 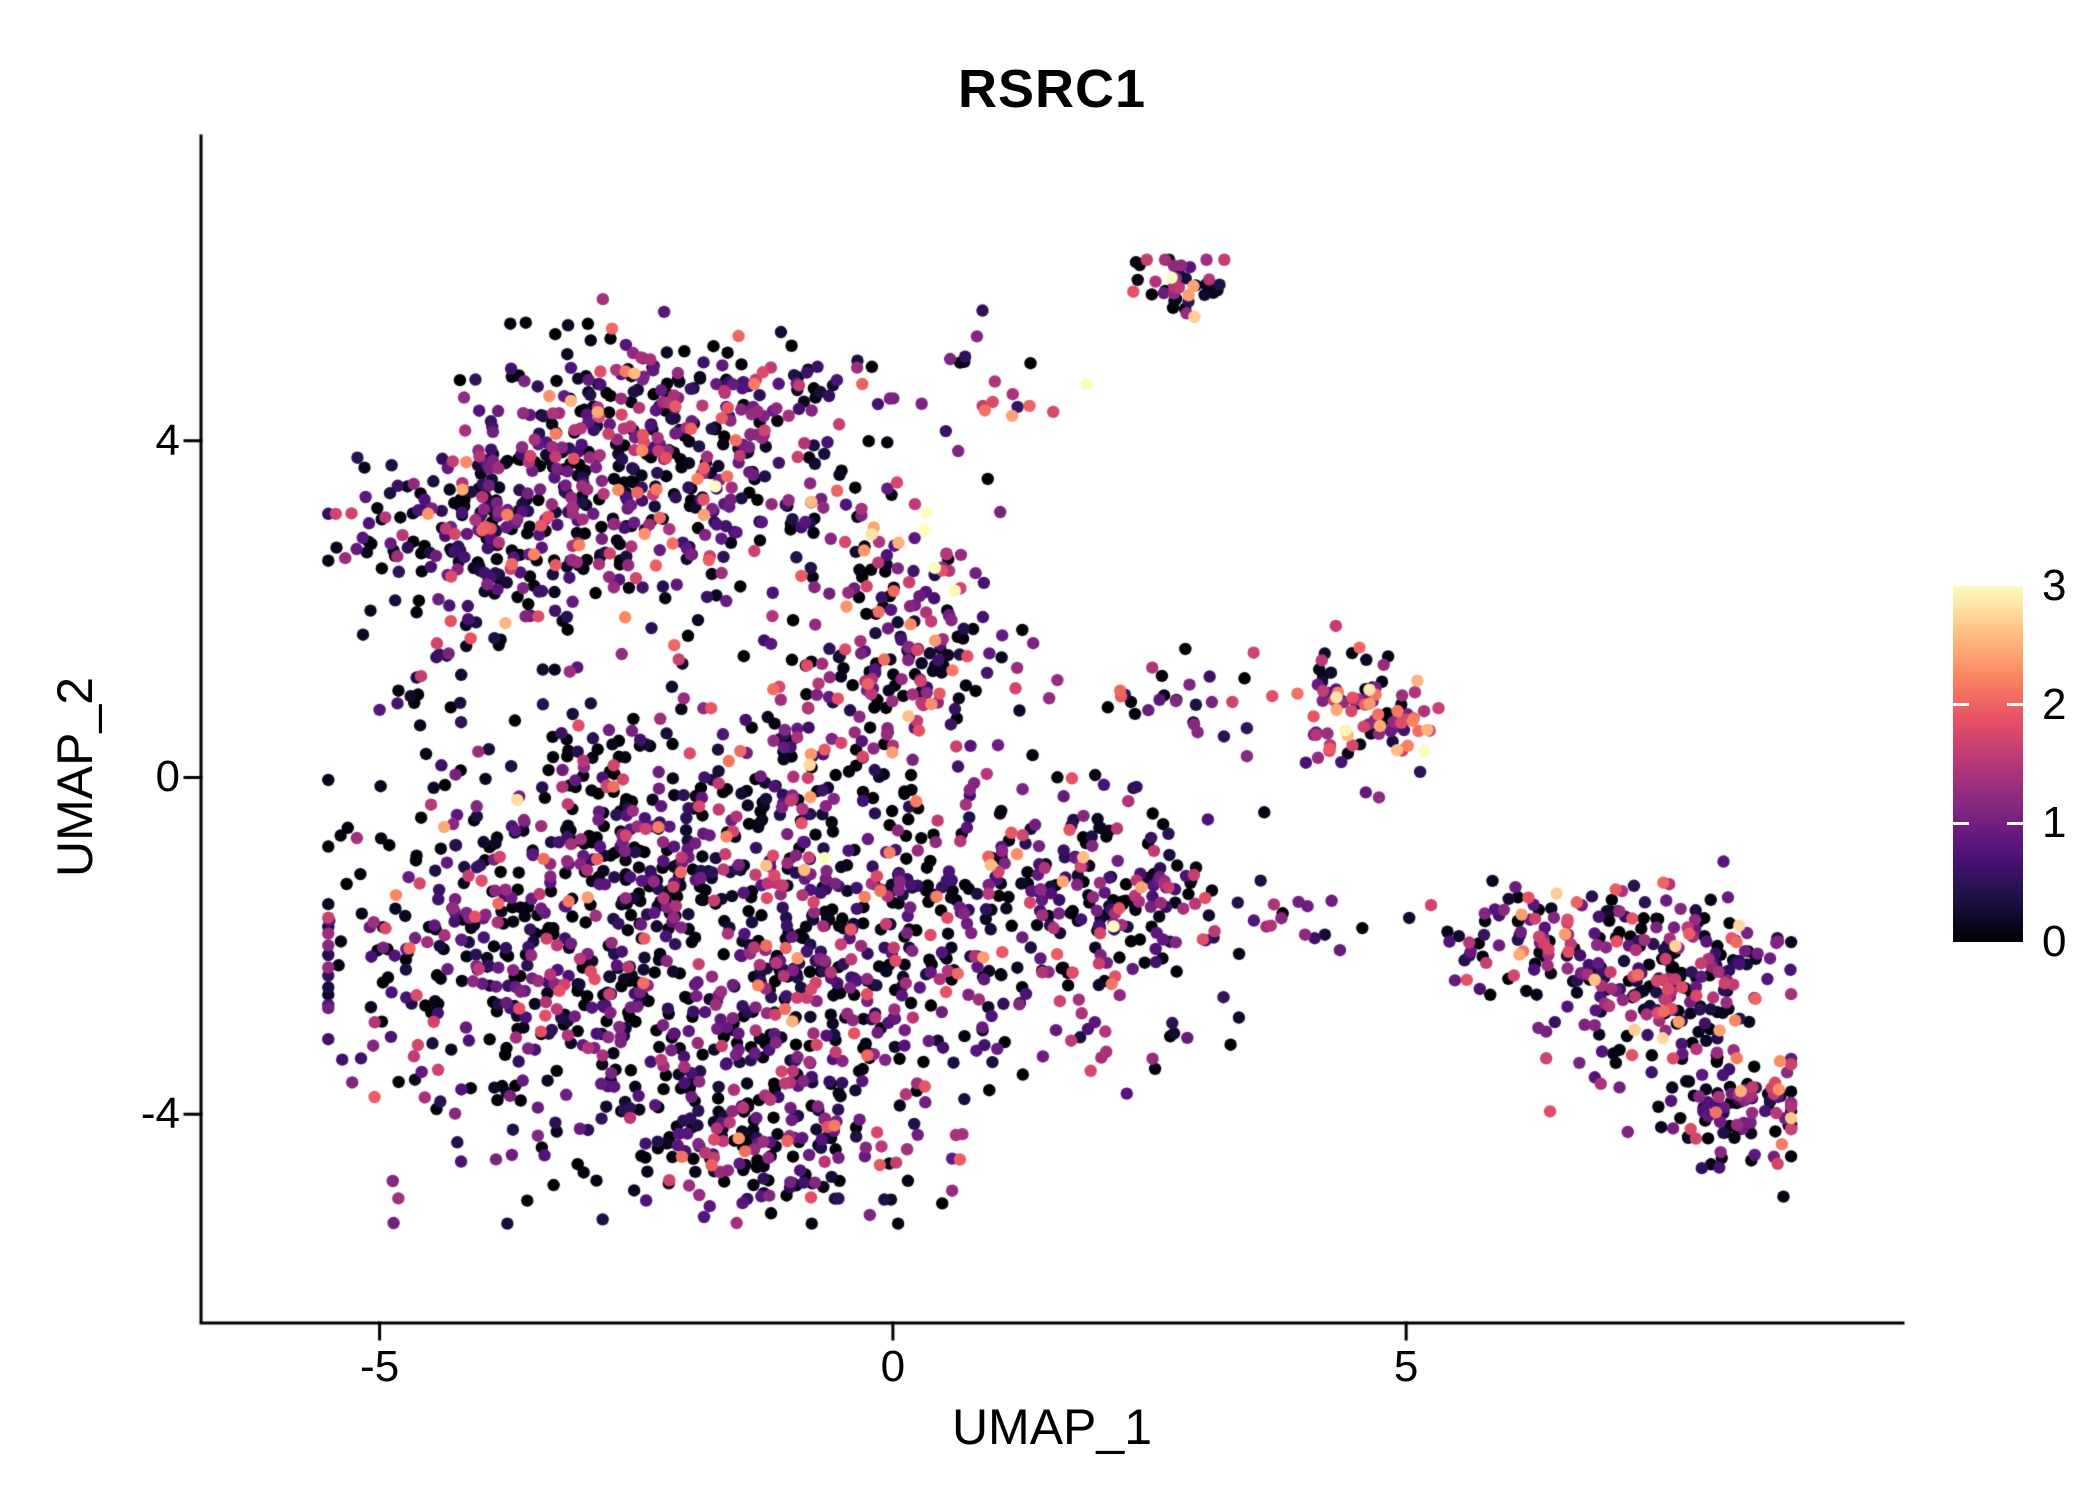 What do you see at coordinates (2054, 941) in the screenshot?
I see `colorbar-tick-label: 0` at bounding box center [2054, 941].